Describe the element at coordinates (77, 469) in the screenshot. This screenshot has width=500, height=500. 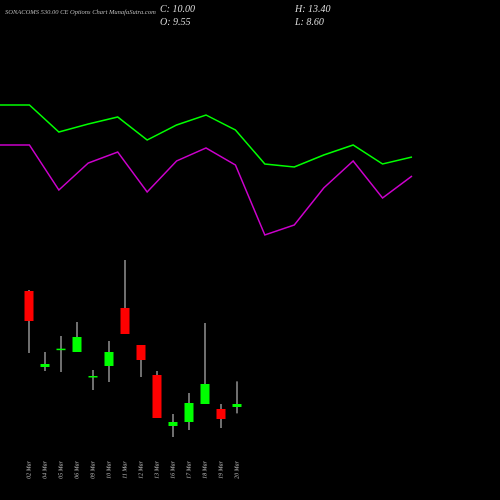
I see `x-tick-label: 06 Mar` at that location.